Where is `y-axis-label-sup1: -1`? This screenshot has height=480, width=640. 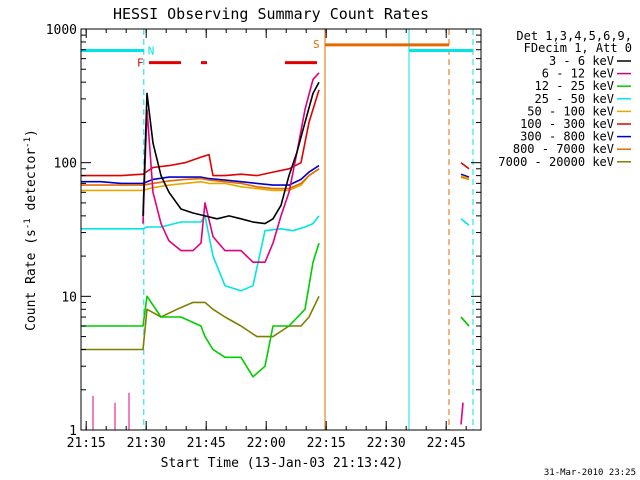 y-axis-label-sup1: -1 is located at coordinates (28, 223).